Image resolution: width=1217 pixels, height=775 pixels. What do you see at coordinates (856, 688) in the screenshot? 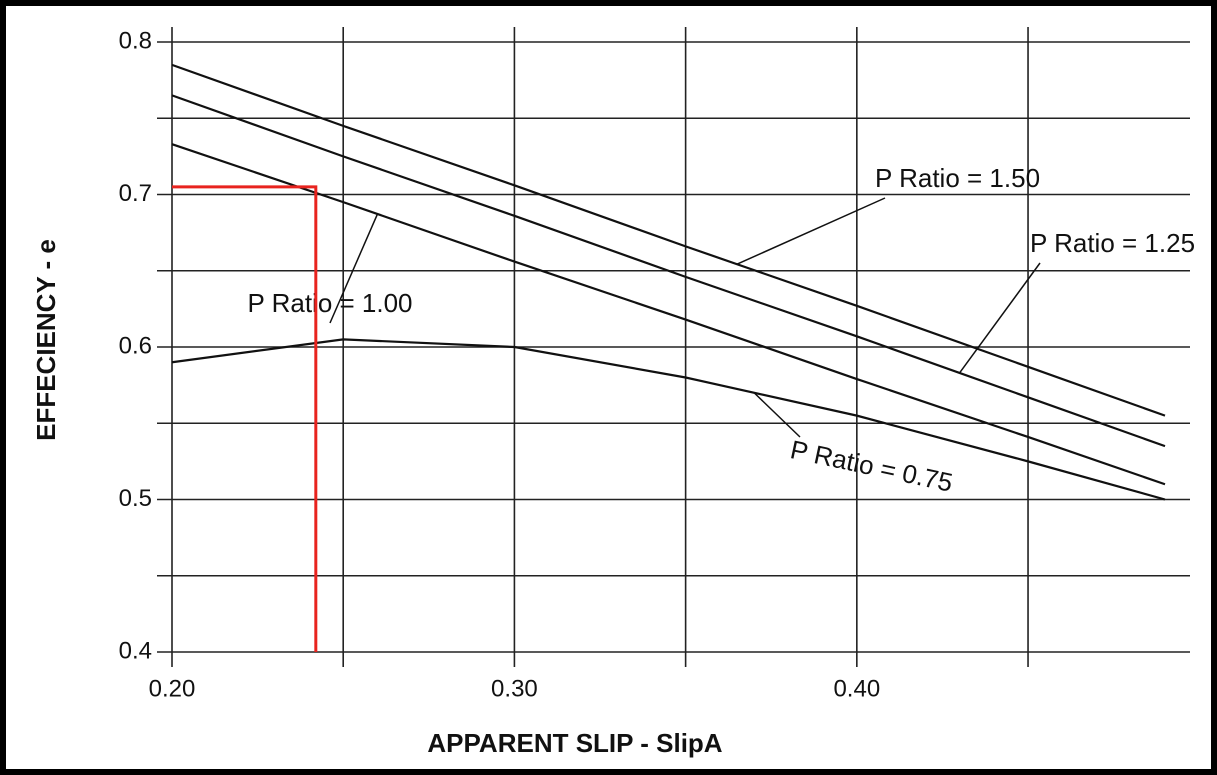
I see `x-tick-label: 0.40` at bounding box center [856, 688].